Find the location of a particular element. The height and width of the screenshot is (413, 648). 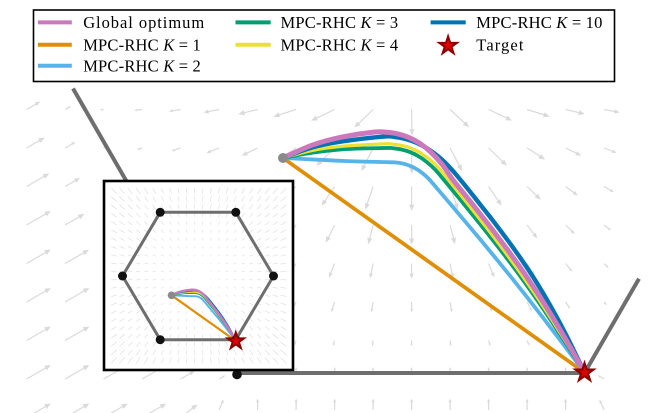

svg-text: MPC-RHC K = 4 is located at coordinates (340, 44).